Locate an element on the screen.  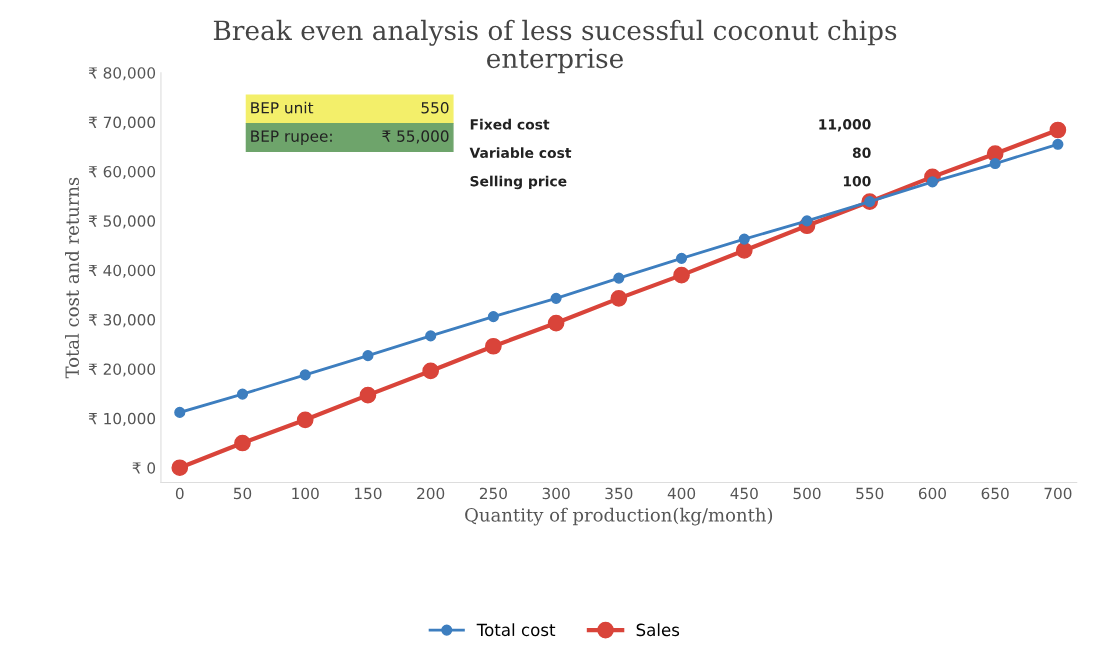
legend-label: Total cost is located at coordinates (516, 630).